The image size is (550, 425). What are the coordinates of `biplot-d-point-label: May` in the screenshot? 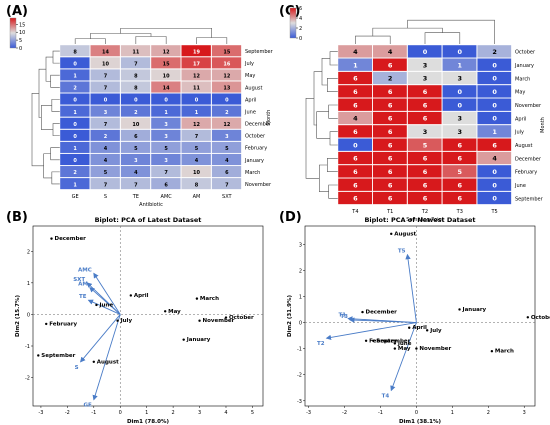 It's located at (404, 349).